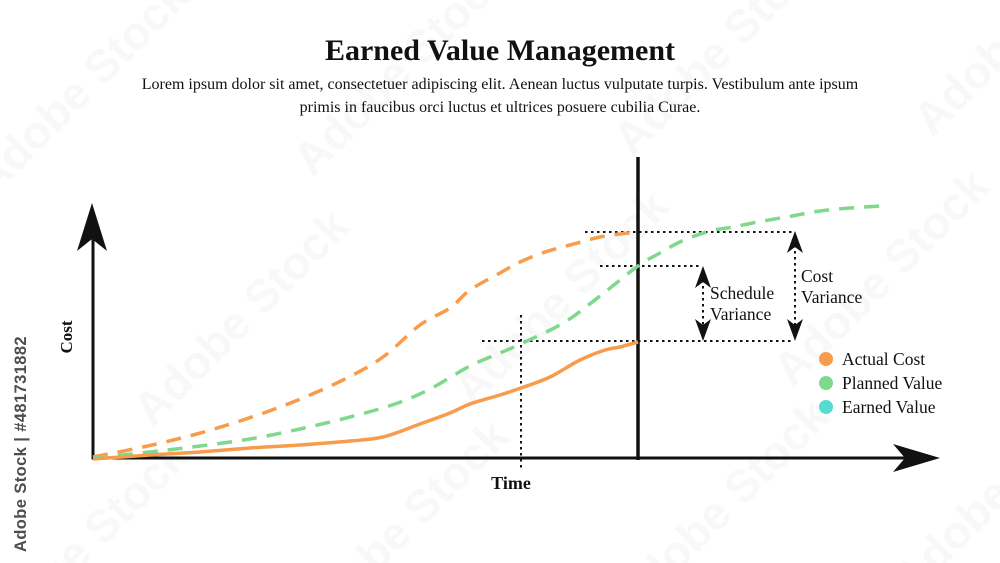 This screenshot has height=563, width=1000. What do you see at coordinates (884, 358) in the screenshot?
I see `legend-label: Actual Cost` at bounding box center [884, 358].